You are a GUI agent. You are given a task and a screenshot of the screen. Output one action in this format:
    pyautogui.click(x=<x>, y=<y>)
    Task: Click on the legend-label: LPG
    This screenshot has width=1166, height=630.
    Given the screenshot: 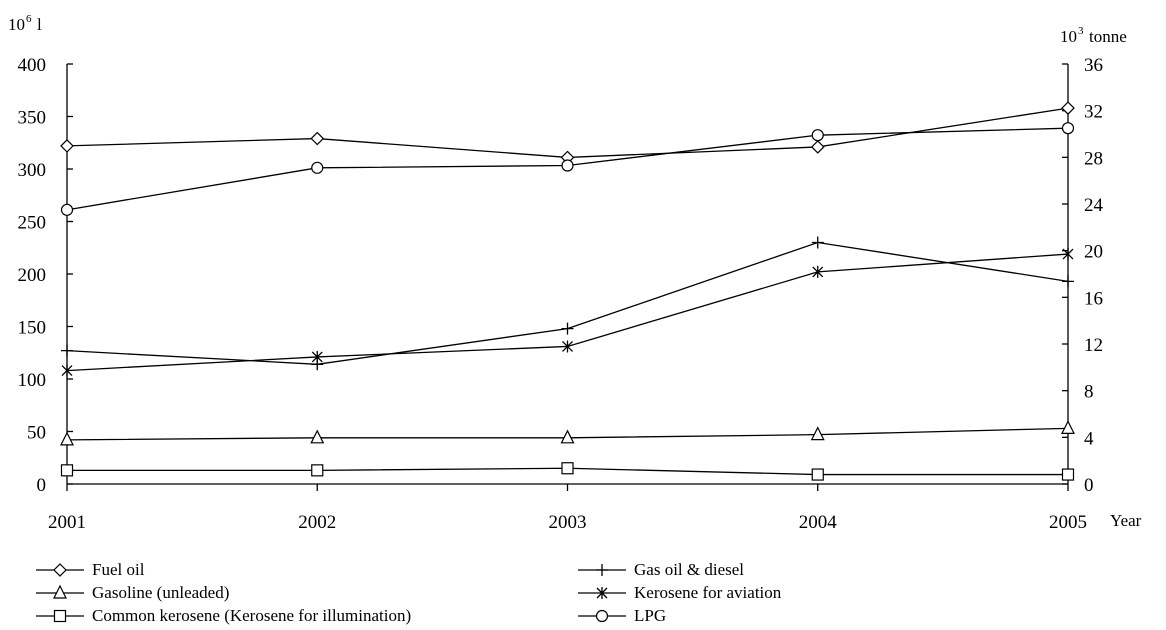 What is the action you would take?
    pyautogui.click(x=650, y=615)
    